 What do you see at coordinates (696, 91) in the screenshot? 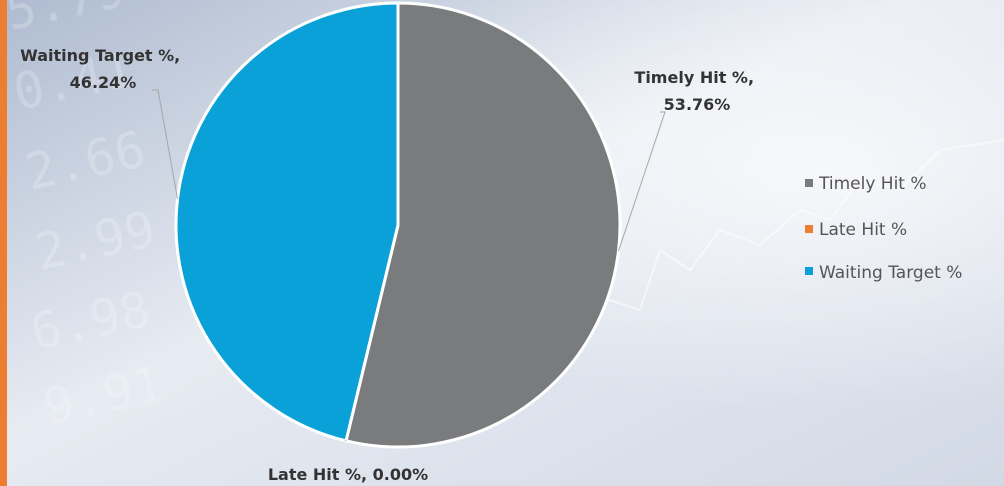
I see `data-label-timely-hit: Timely Hit %, 53.76%` at bounding box center [696, 91].